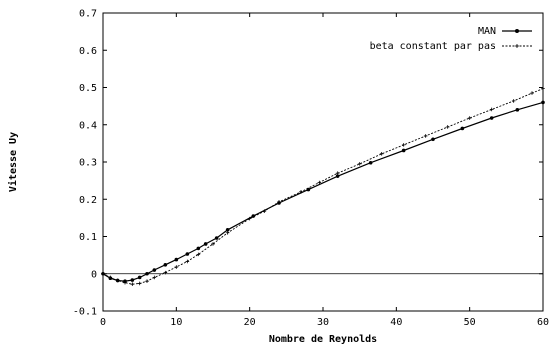  I want to click on y-tick-label: 0.4, so click(88, 125).